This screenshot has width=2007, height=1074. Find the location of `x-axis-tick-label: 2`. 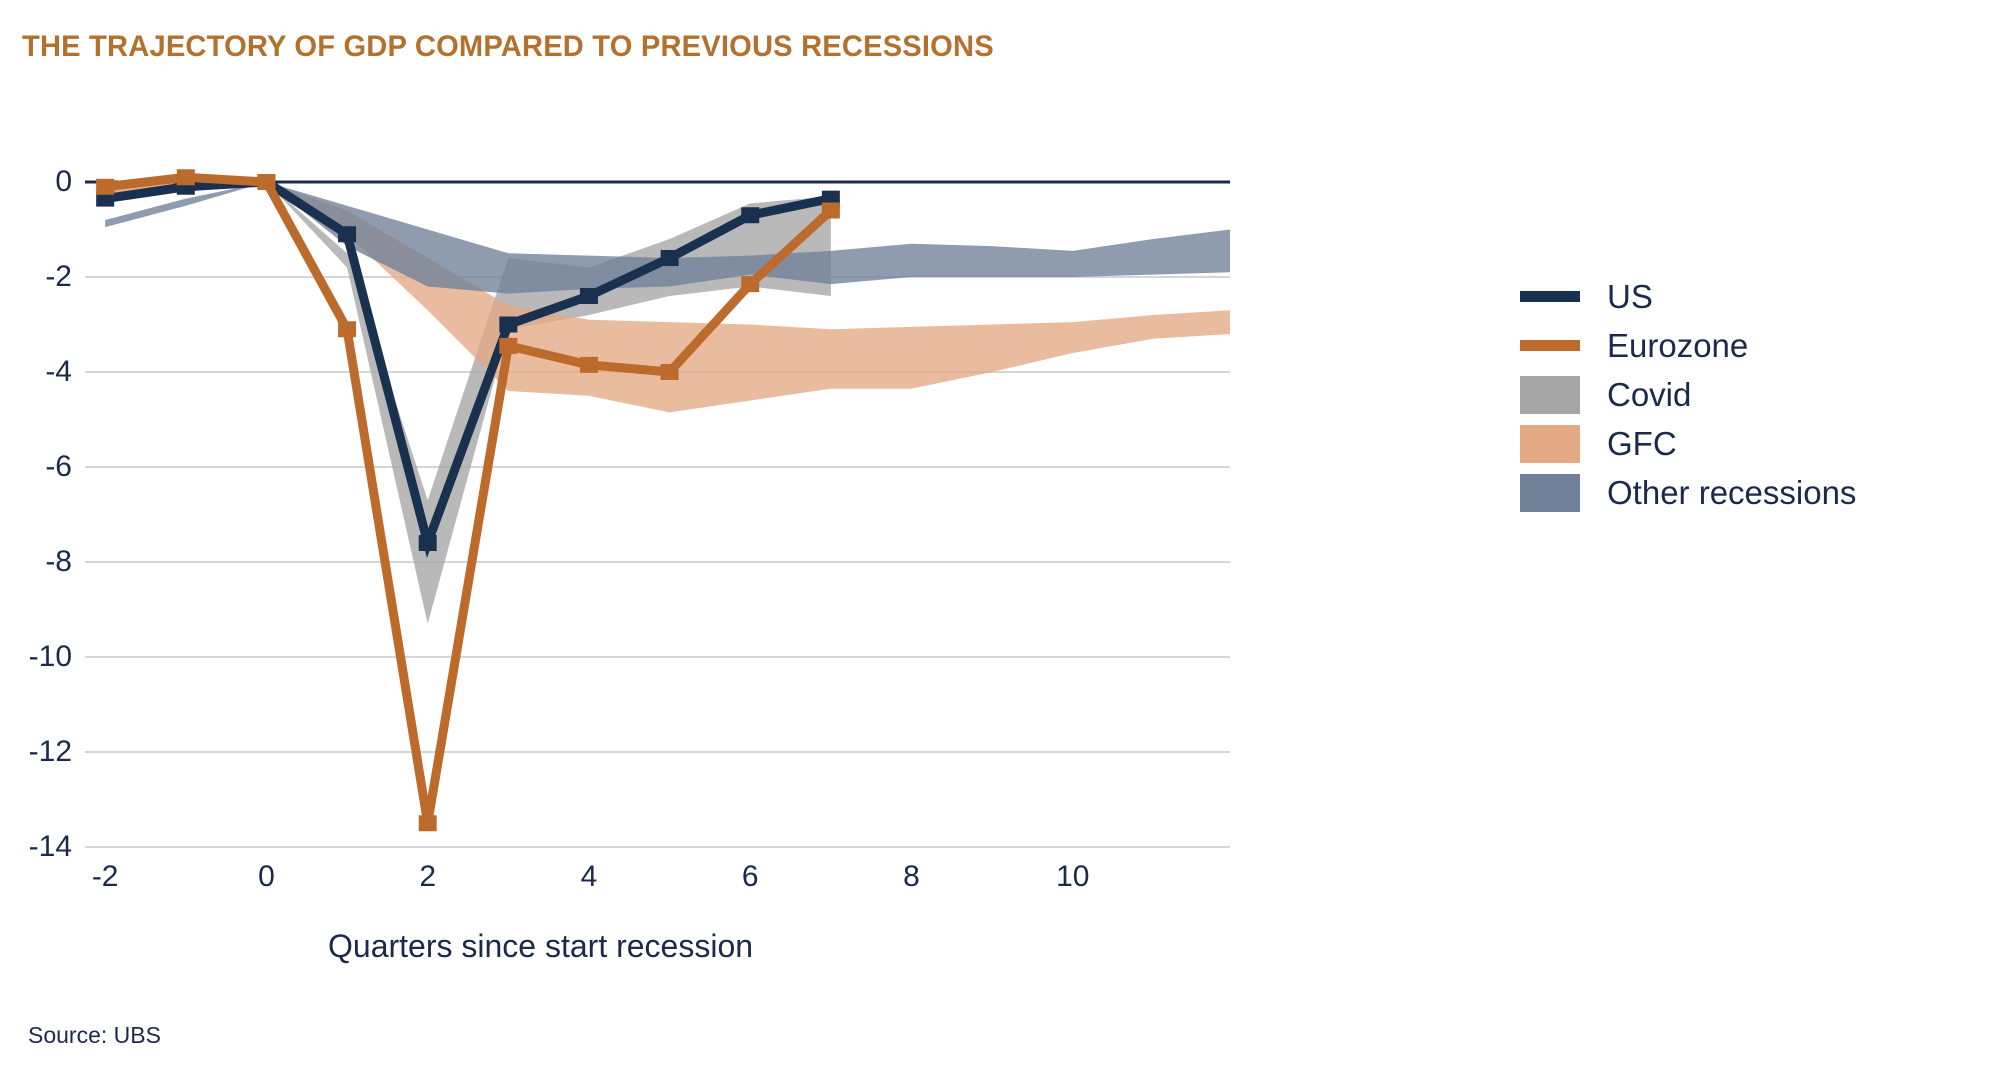

x-axis-tick-label: 2 is located at coordinates (428, 876).